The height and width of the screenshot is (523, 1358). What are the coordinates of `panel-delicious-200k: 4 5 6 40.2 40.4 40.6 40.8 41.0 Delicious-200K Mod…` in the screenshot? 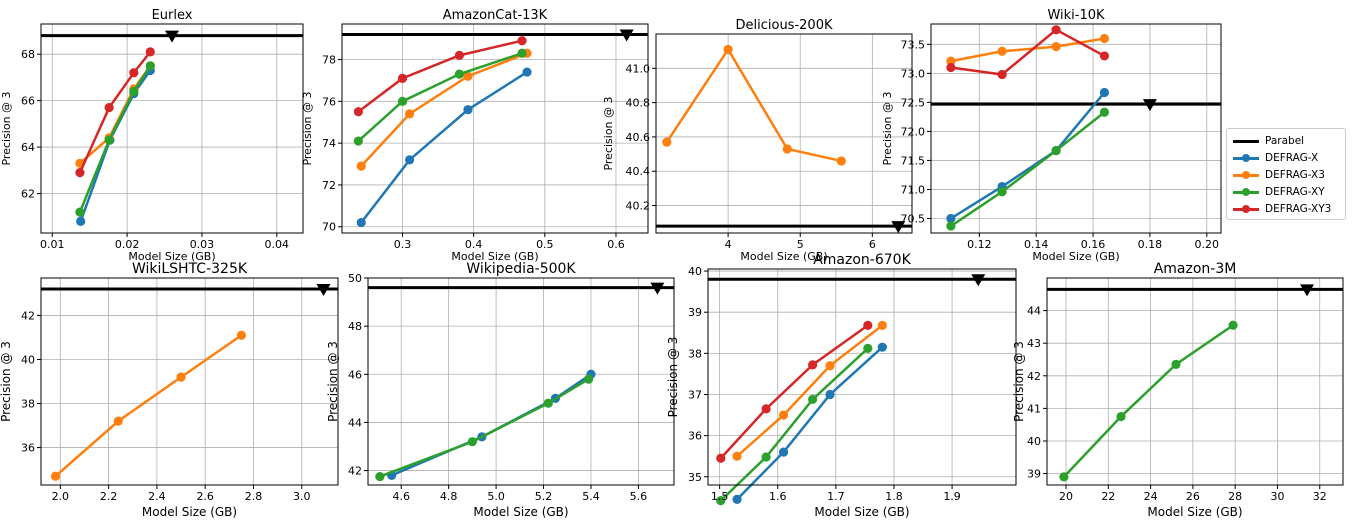 It's located at (757, 140).